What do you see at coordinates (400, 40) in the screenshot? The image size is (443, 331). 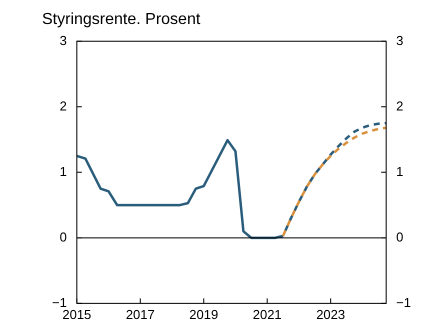 I see `y2-tick-label: 3` at bounding box center [400, 40].